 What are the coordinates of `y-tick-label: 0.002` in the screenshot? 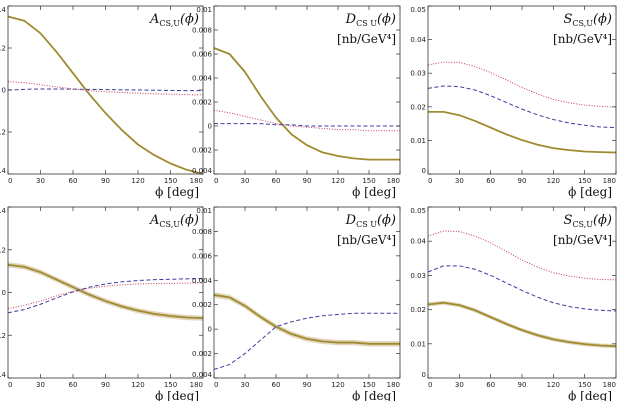 It's located at (202, 305).